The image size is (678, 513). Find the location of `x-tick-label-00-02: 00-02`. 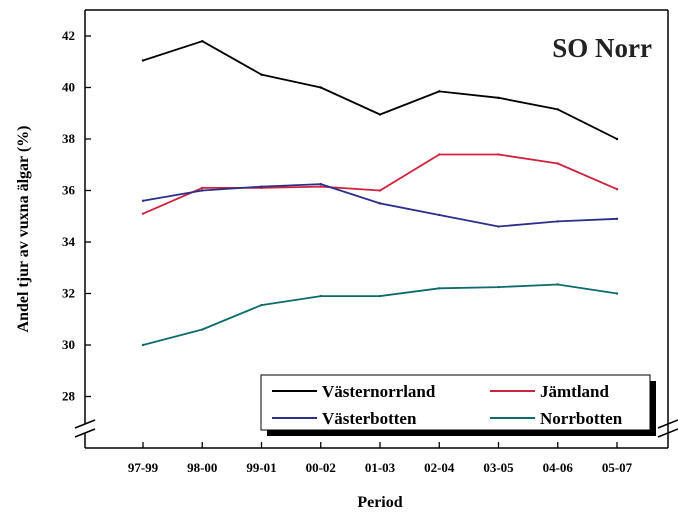

x-tick-label-00-02: 00-02 is located at coordinates (321, 467).